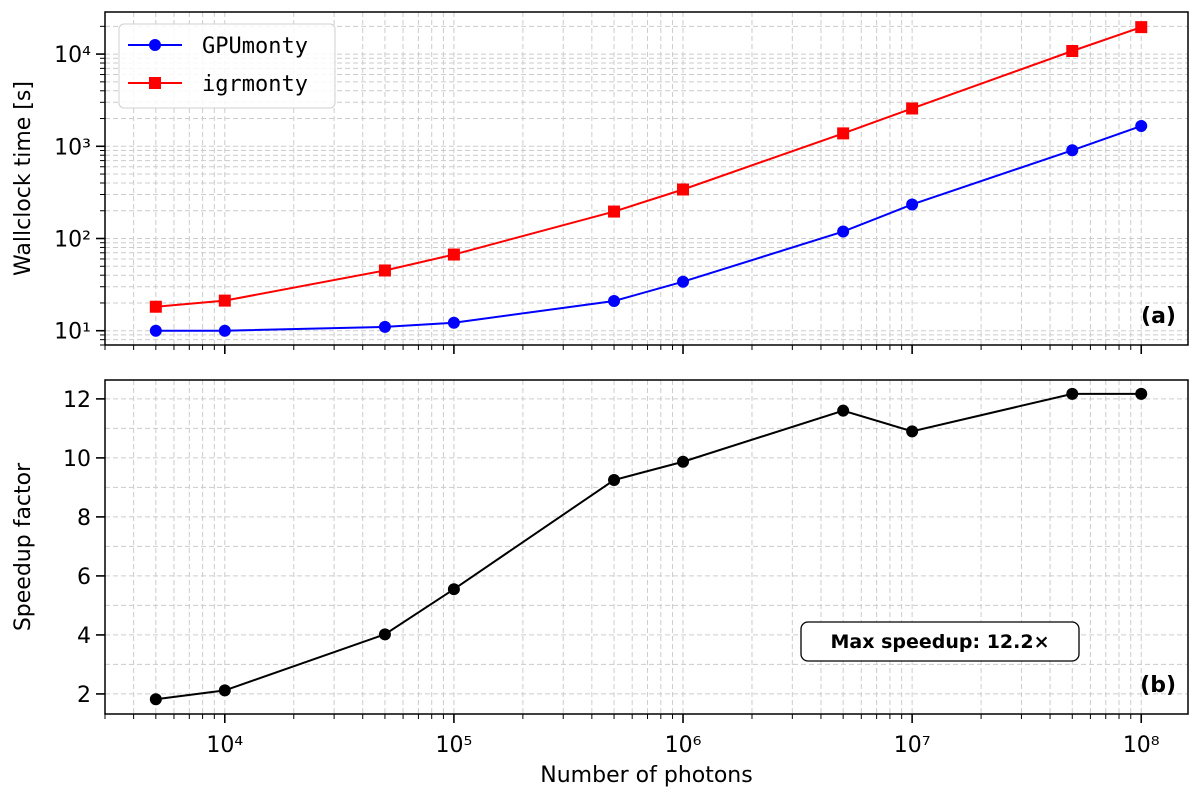 This screenshot has width=1200, height=805. What do you see at coordinates (683, 745) in the screenshot?
I see `x-tick-label: 10⁶` at bounding box center [683, 745].